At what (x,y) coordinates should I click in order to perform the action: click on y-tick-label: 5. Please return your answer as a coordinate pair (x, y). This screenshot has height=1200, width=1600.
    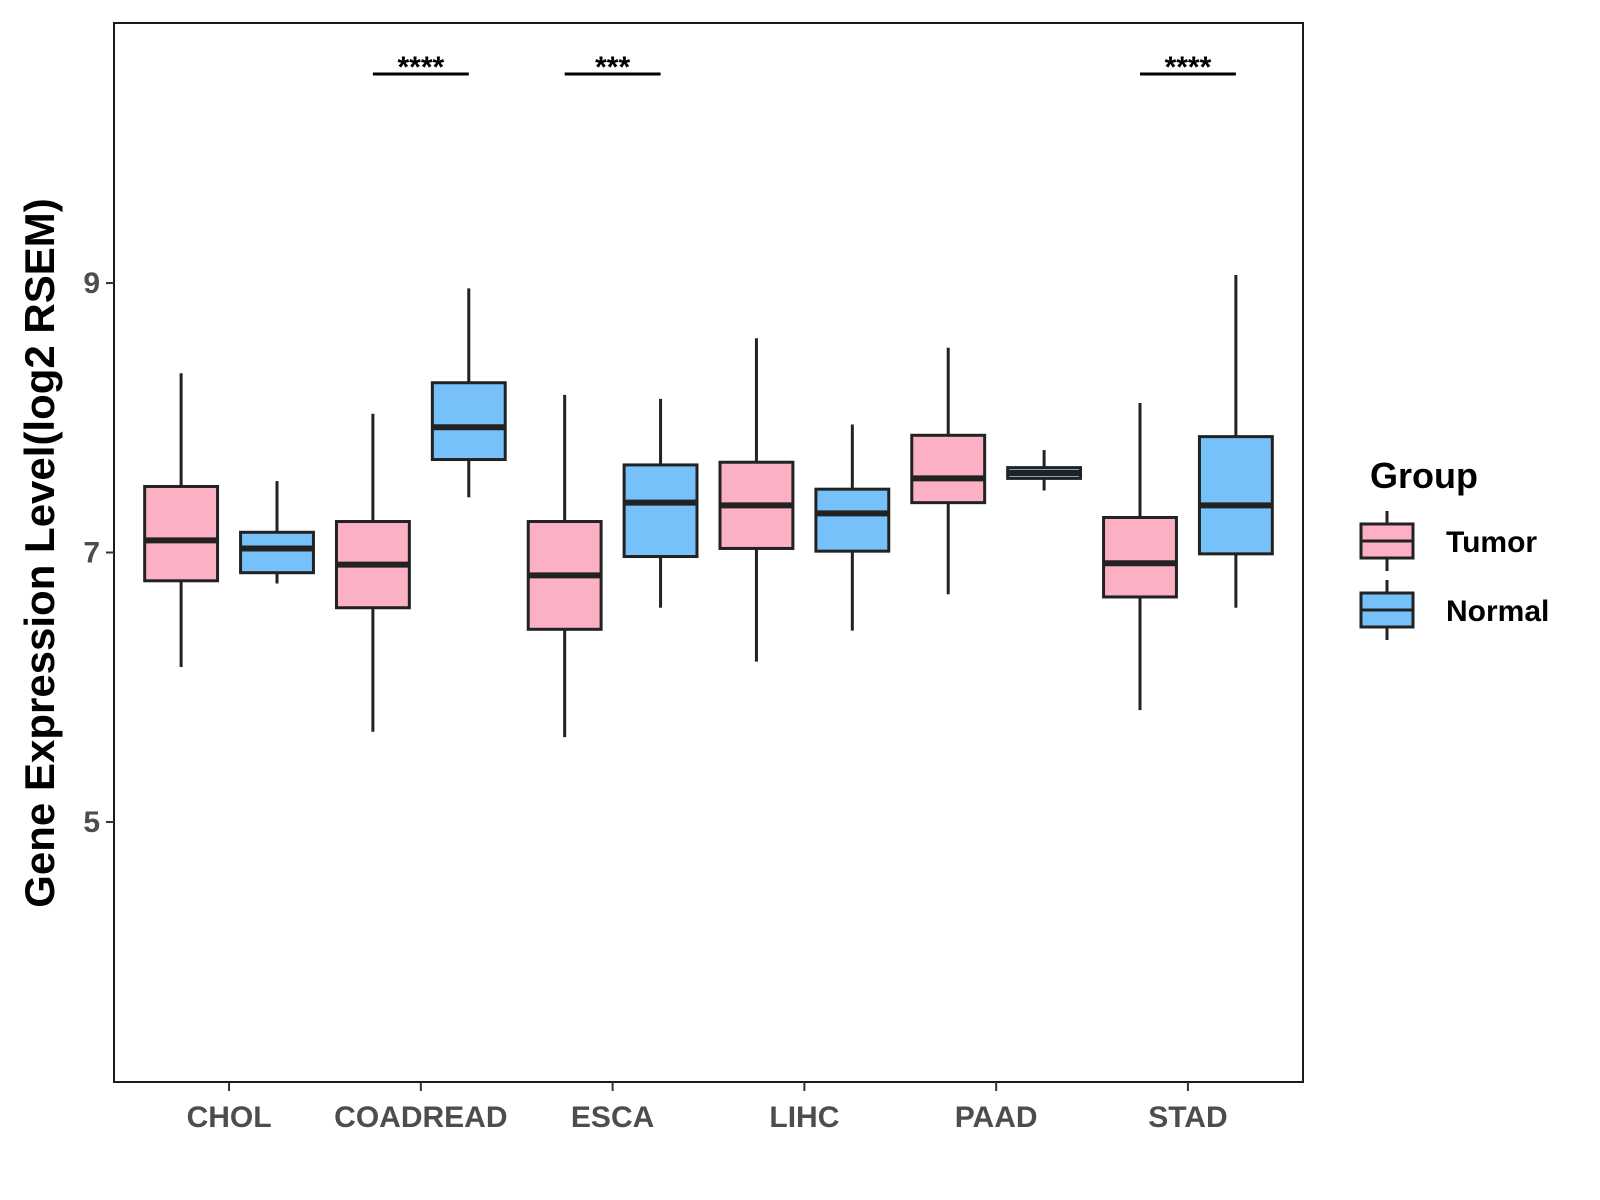
    Looking at the image, I should click on (91, 822).